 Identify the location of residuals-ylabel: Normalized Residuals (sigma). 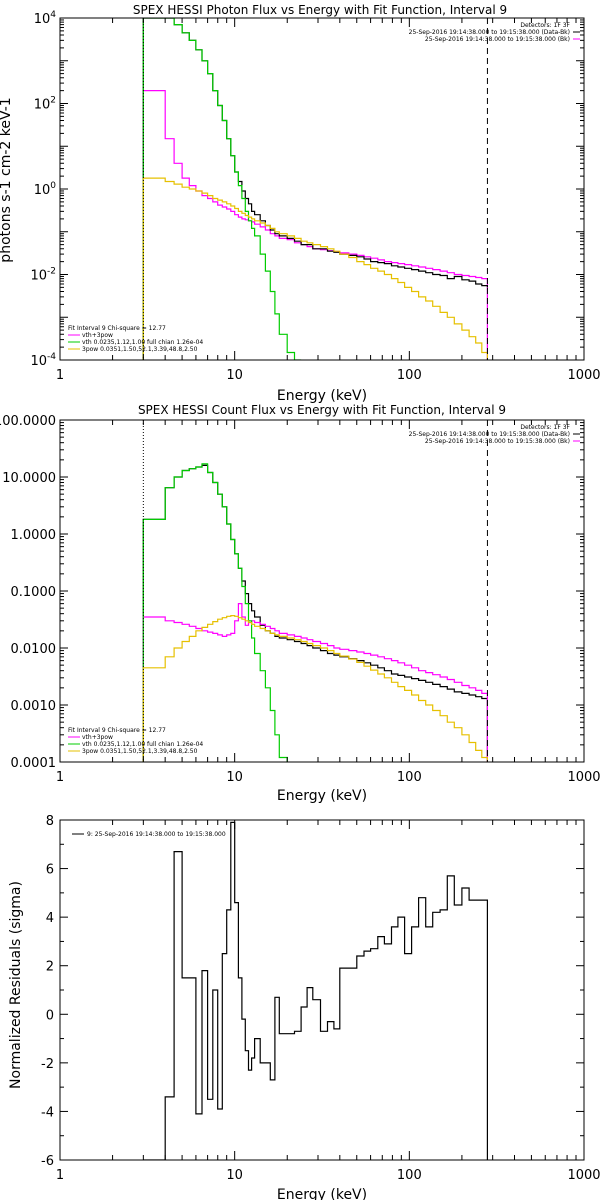
(16, 985).